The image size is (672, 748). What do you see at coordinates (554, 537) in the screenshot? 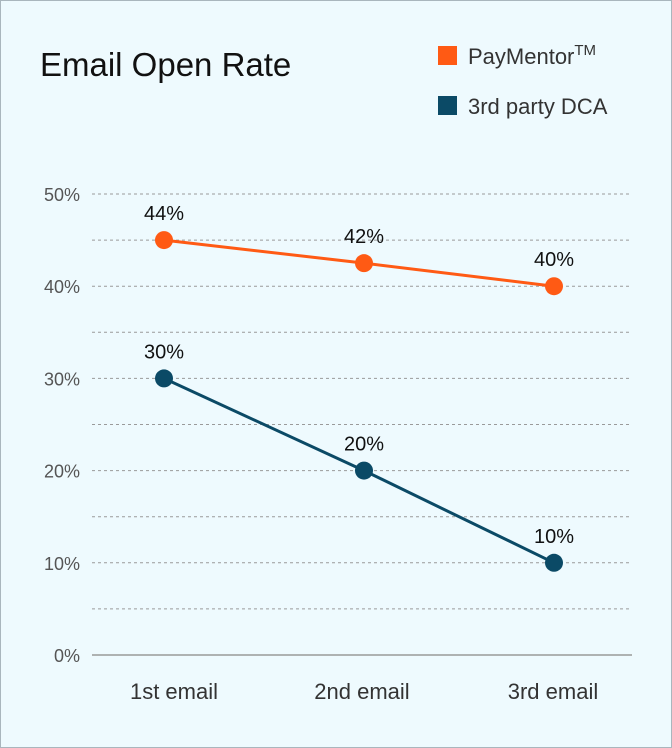
I see `data-label-3rd-party-dca: 10%` at bounding box center [554, 537].